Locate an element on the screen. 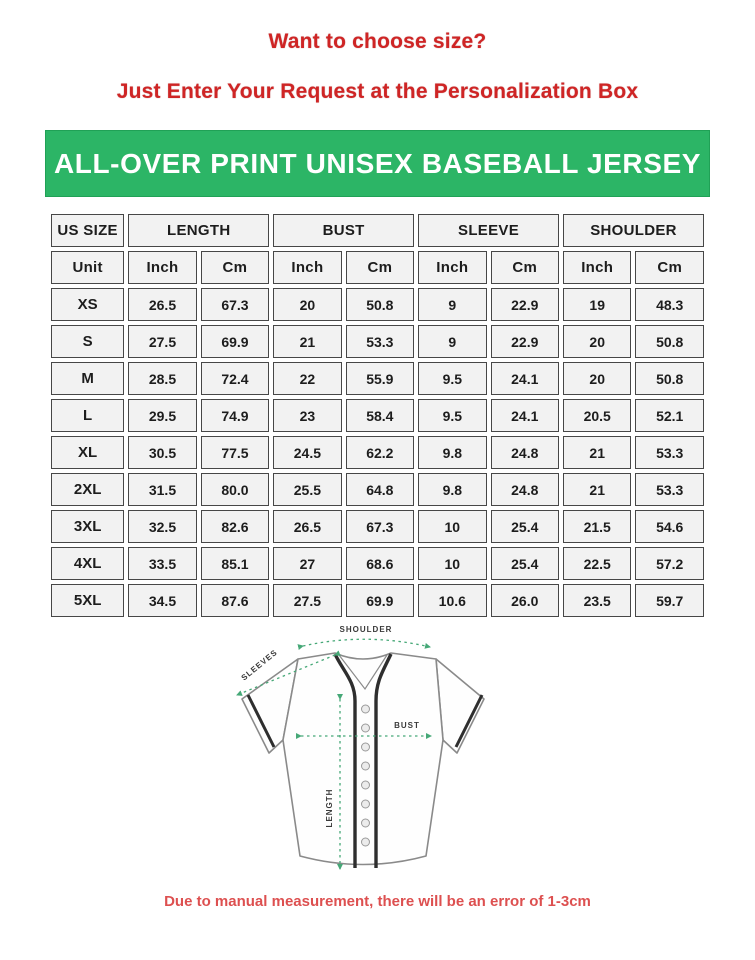 This screenshot has height=960, width=755. value-cell: 68.6 is located at coordinates (380, 563).